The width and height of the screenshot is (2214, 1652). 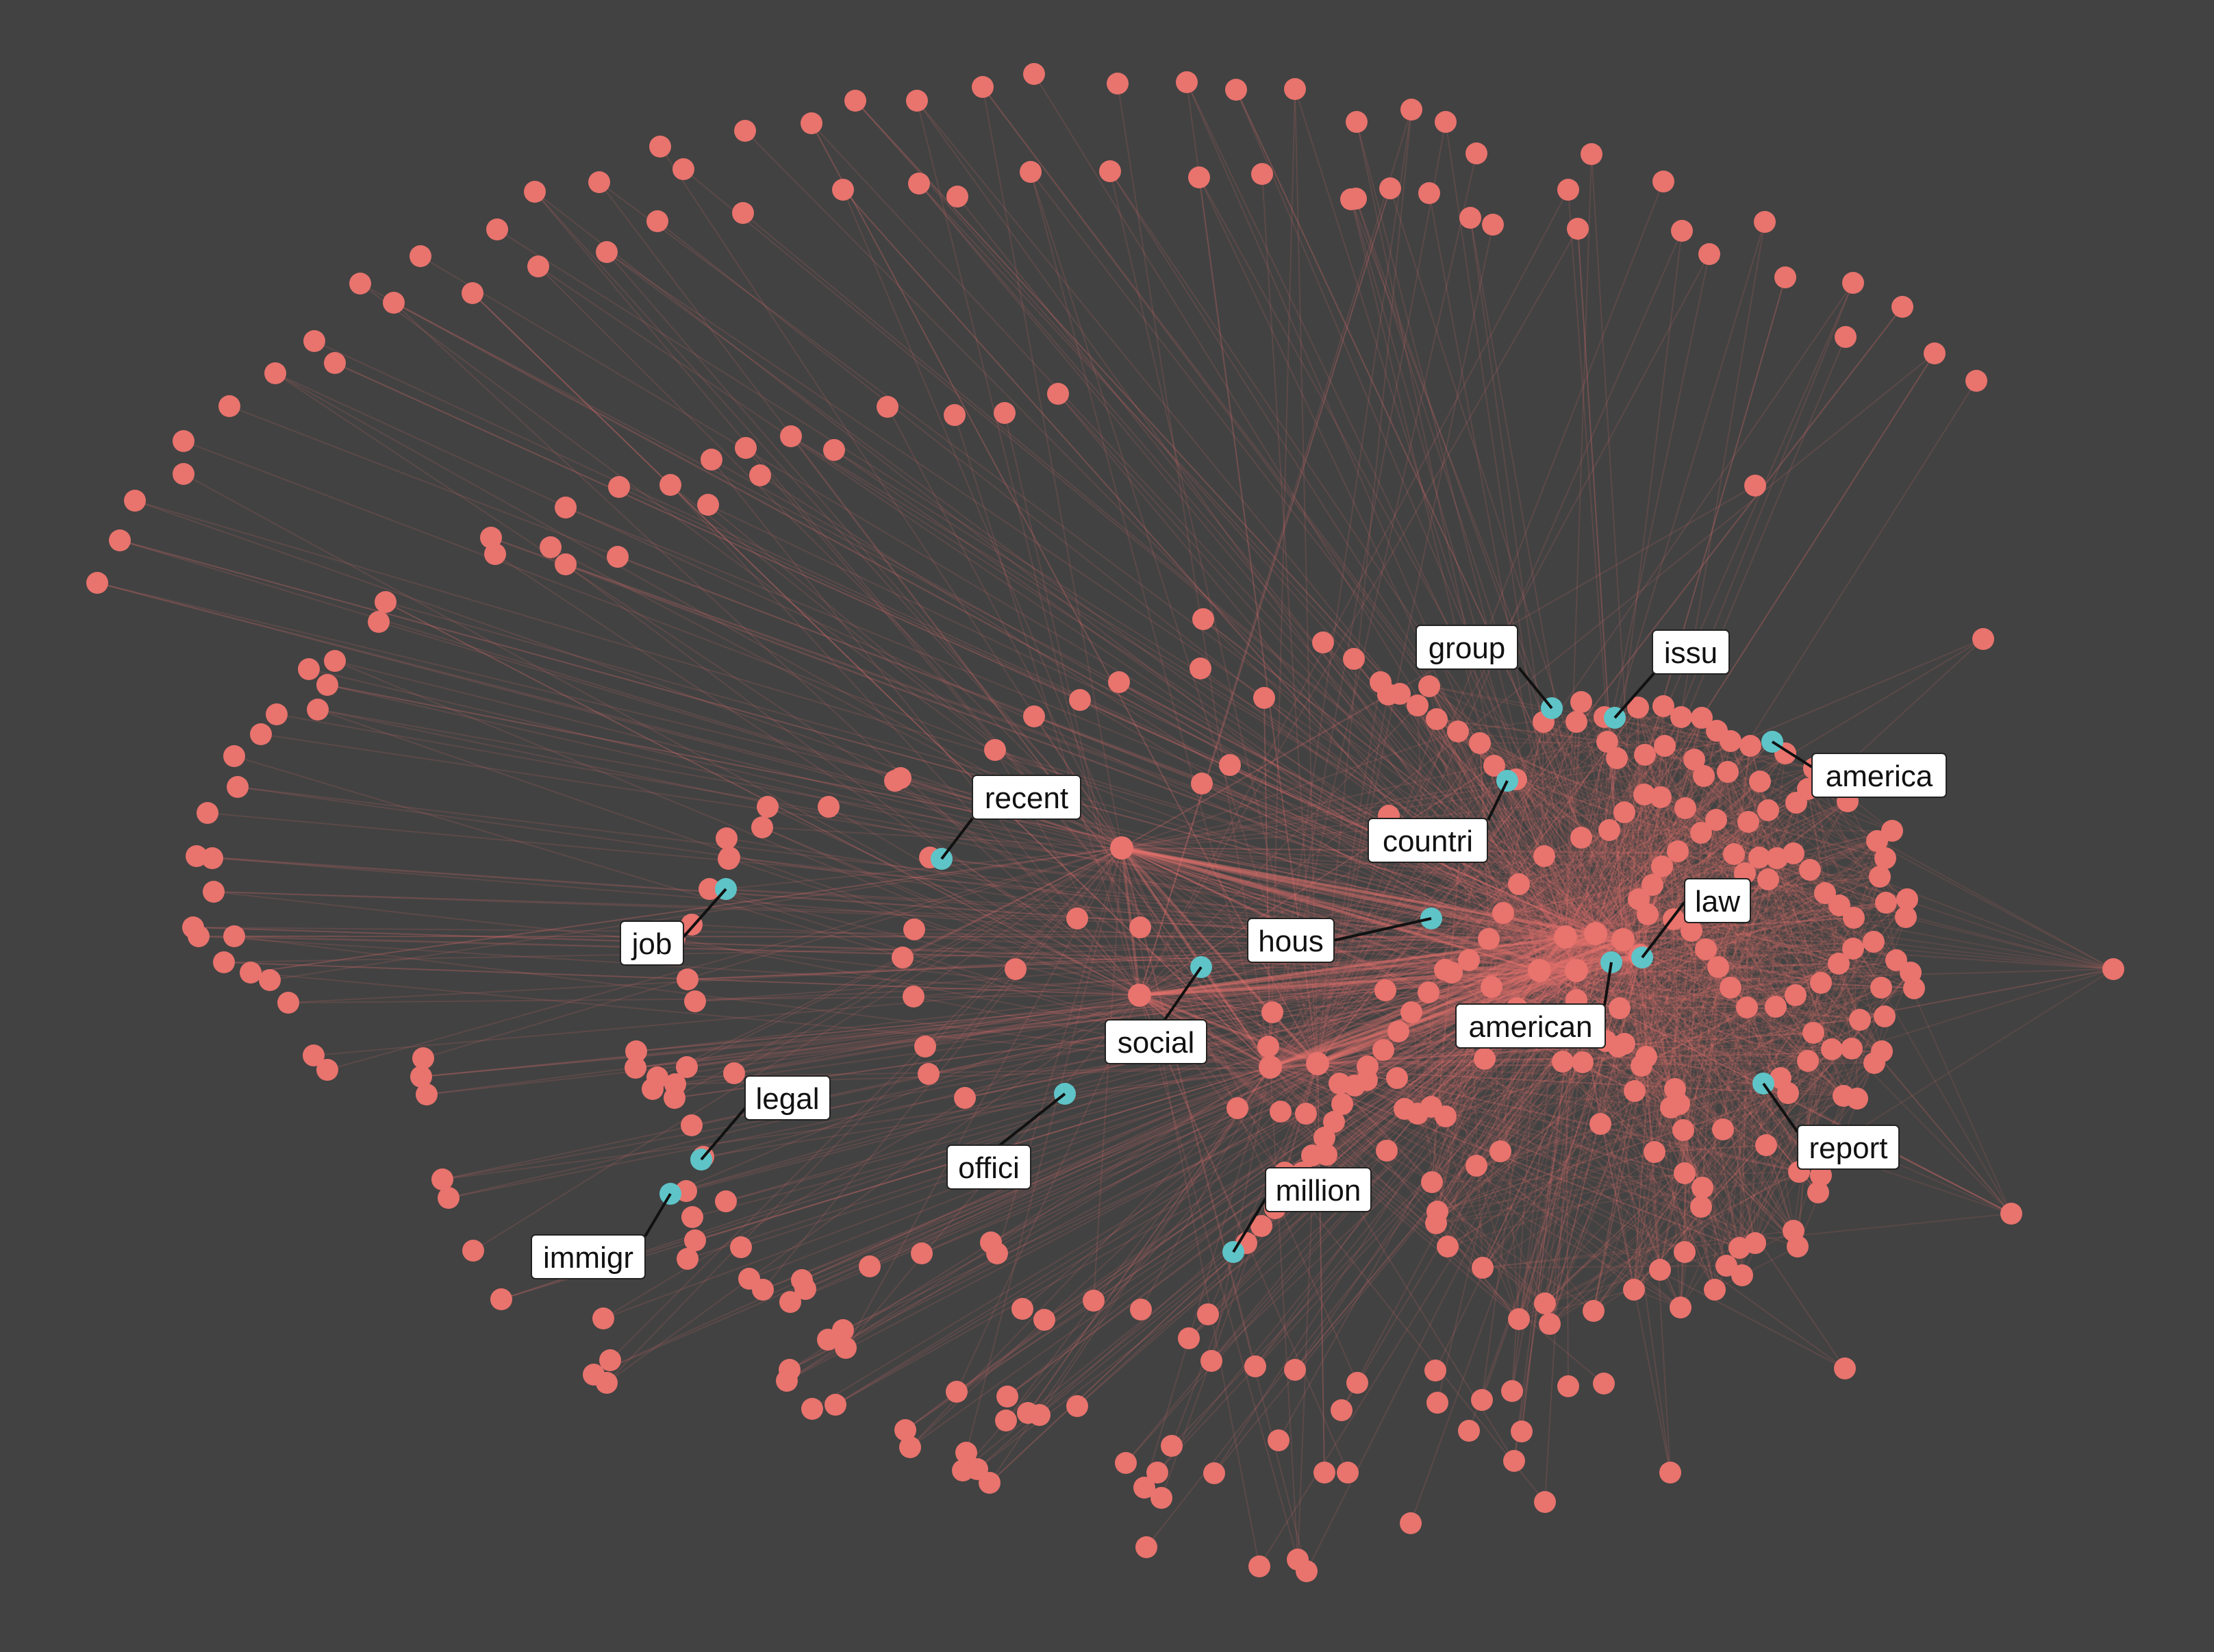 I want to click on label-offici-text: offici, so click(x=989, y=1168).